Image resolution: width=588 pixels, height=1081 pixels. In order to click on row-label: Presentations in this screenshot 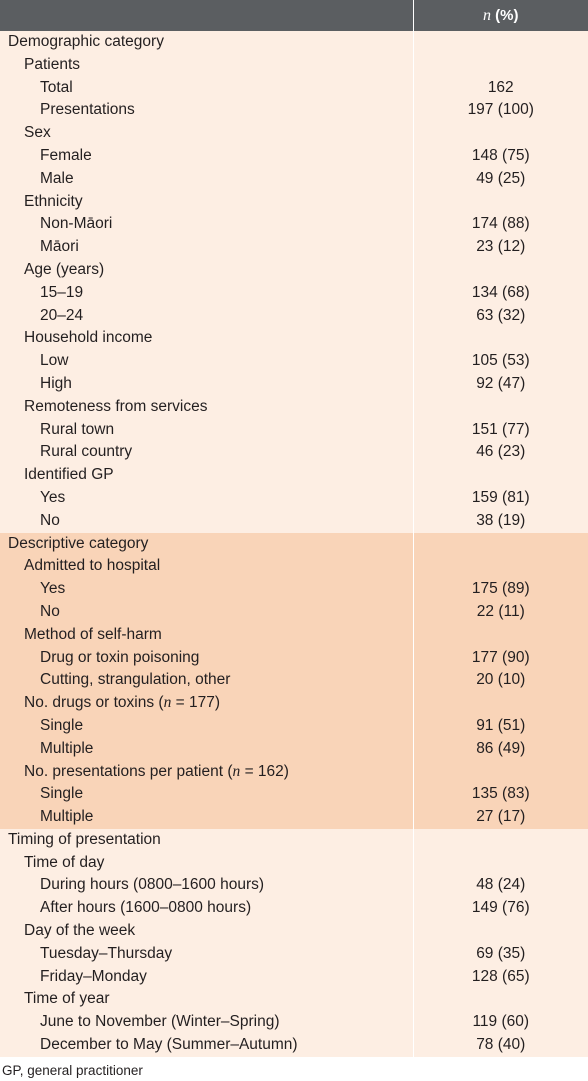, I will do `click(207, 111)`.